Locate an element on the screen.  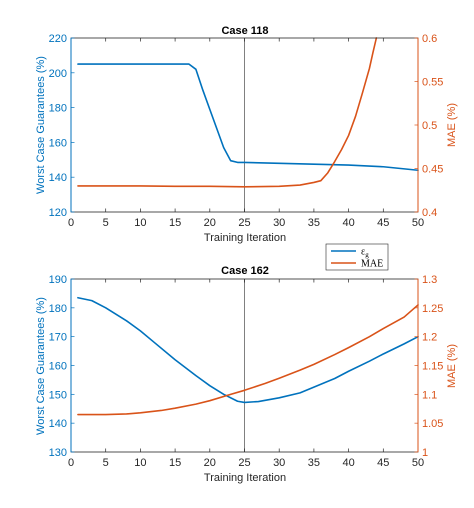
left-y-tick-label: 170 is located at coordinates (58, 338).